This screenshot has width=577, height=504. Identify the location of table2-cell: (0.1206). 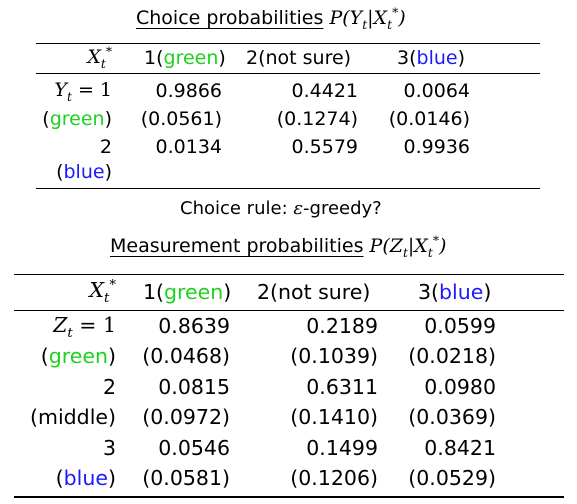
(322, 478).